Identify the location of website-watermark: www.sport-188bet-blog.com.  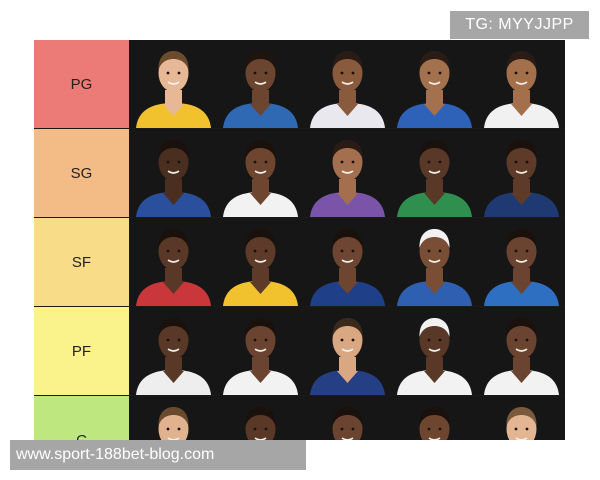
(158, 455).